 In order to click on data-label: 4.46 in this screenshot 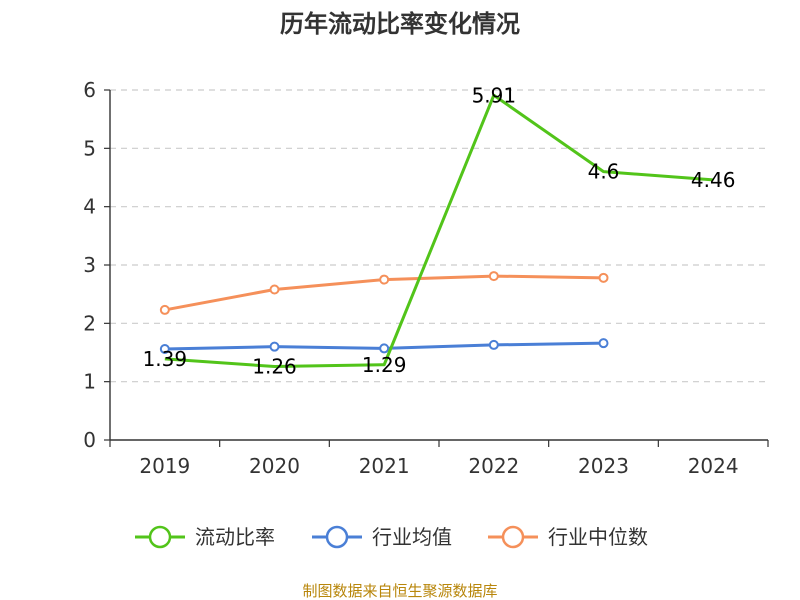, I will do `click(713, 180)`.